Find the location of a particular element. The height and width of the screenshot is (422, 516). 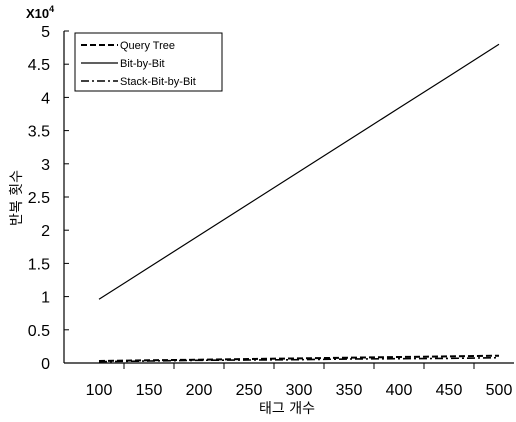

y-tick-label: 1 is located at coordinates (45, 298).